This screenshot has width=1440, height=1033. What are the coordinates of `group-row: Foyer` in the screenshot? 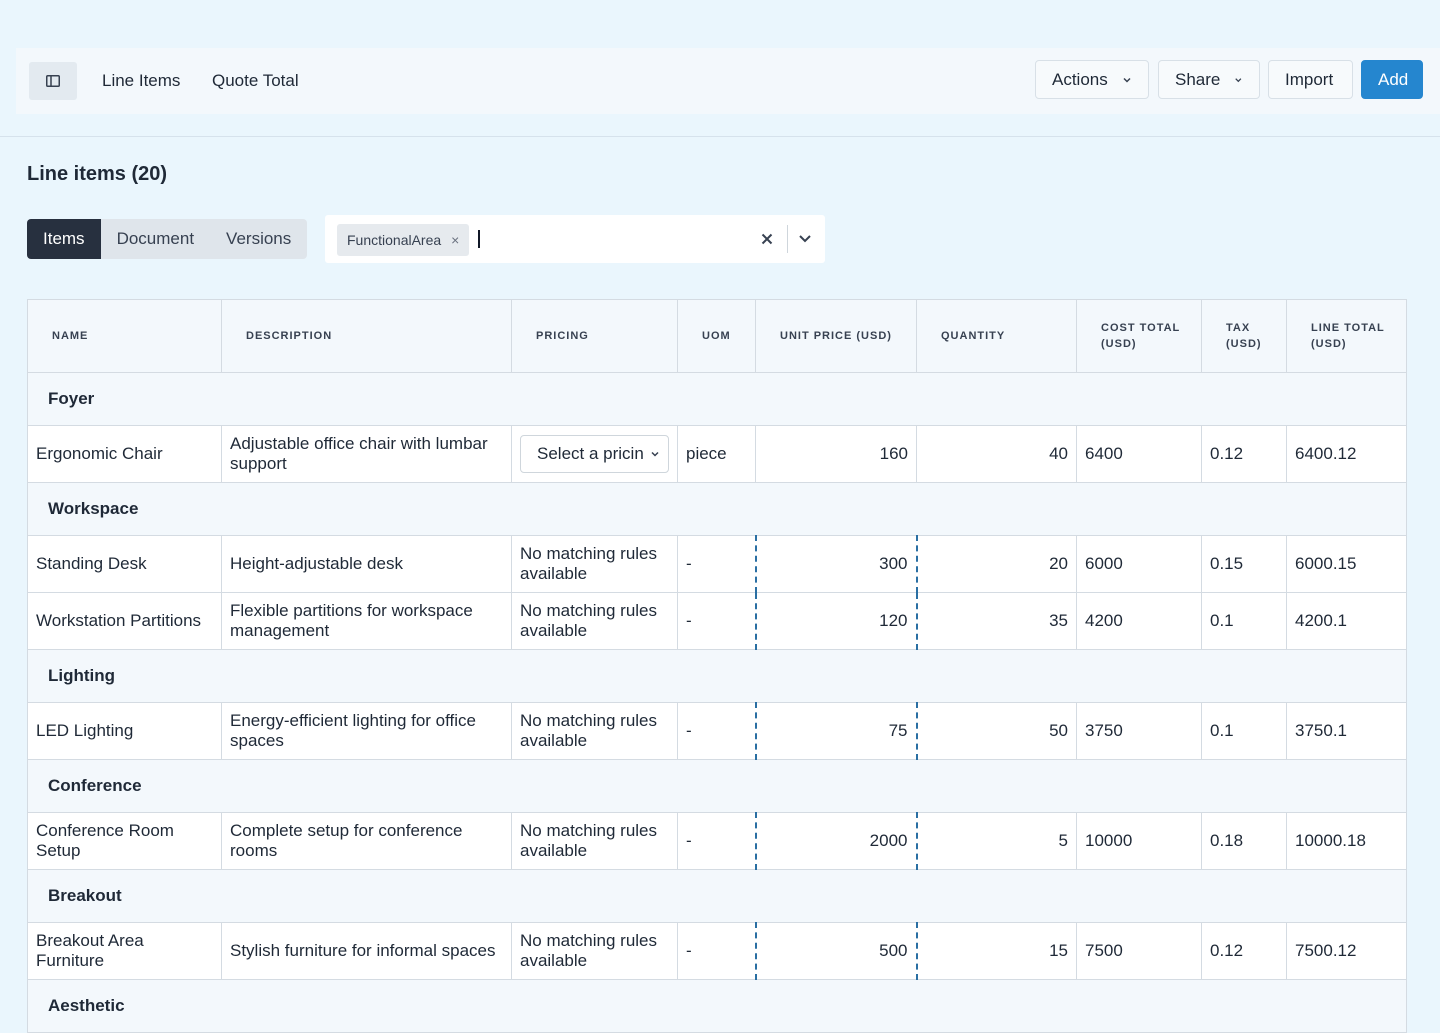 It's located at (717, 399).